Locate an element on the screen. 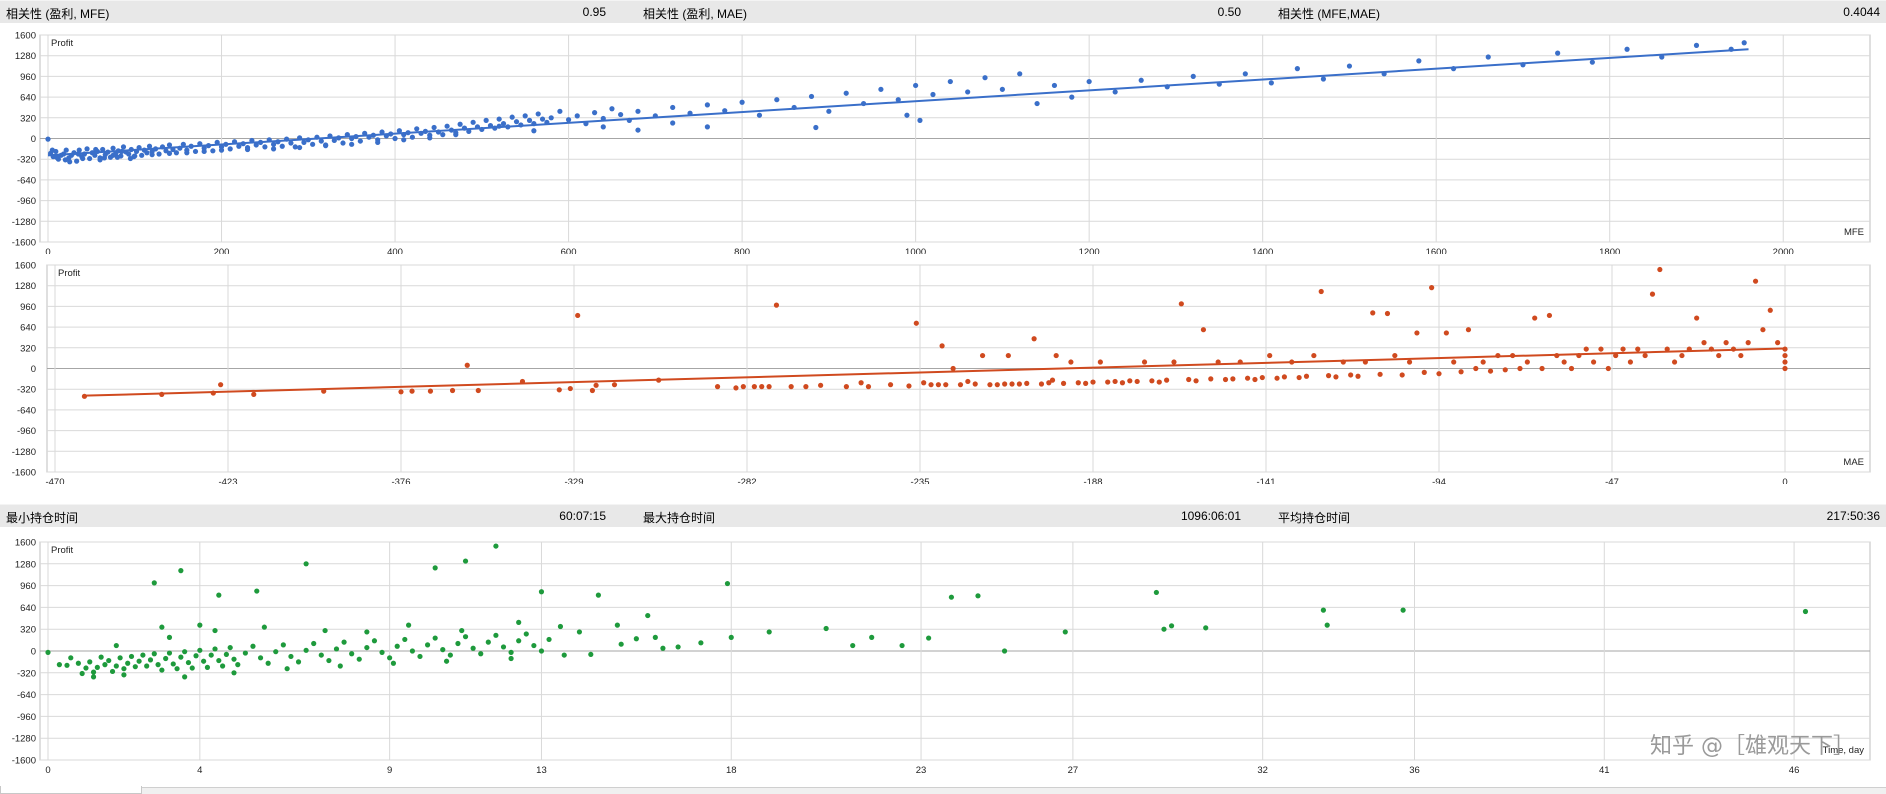 The width and height of the screenshot is (1886, 794). x-tick-label: 18 is located at coordinates (731, 770).